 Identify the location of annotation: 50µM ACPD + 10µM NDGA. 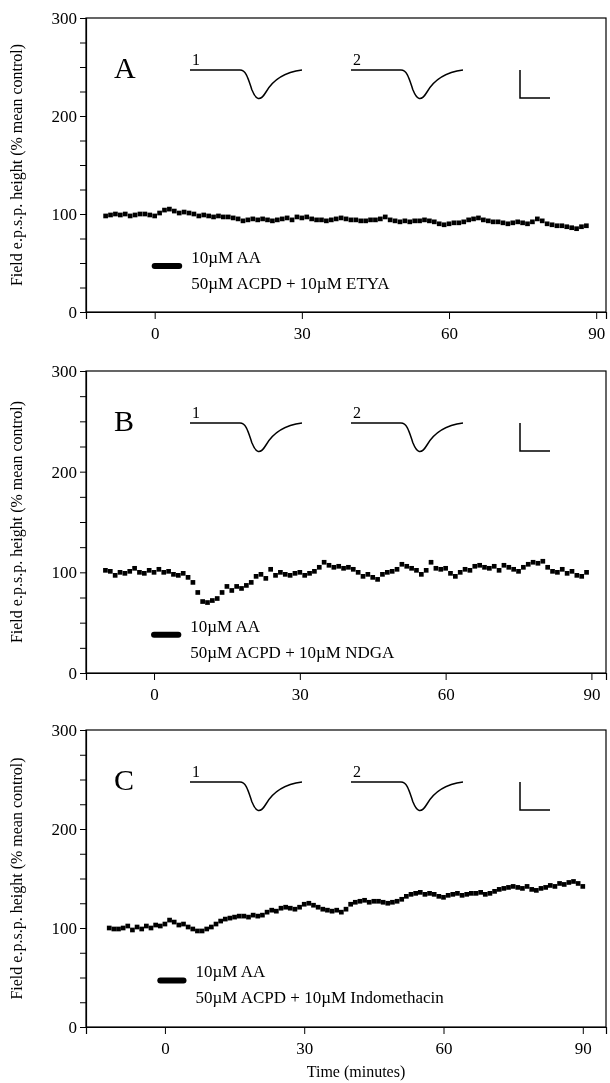
(292, 652).